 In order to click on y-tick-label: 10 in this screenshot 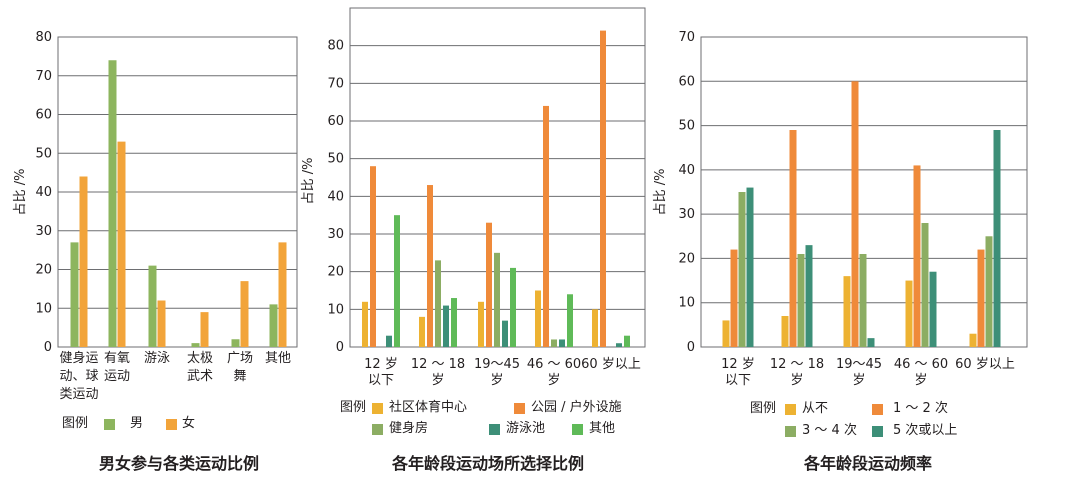, I will do `click(335, 309)`.